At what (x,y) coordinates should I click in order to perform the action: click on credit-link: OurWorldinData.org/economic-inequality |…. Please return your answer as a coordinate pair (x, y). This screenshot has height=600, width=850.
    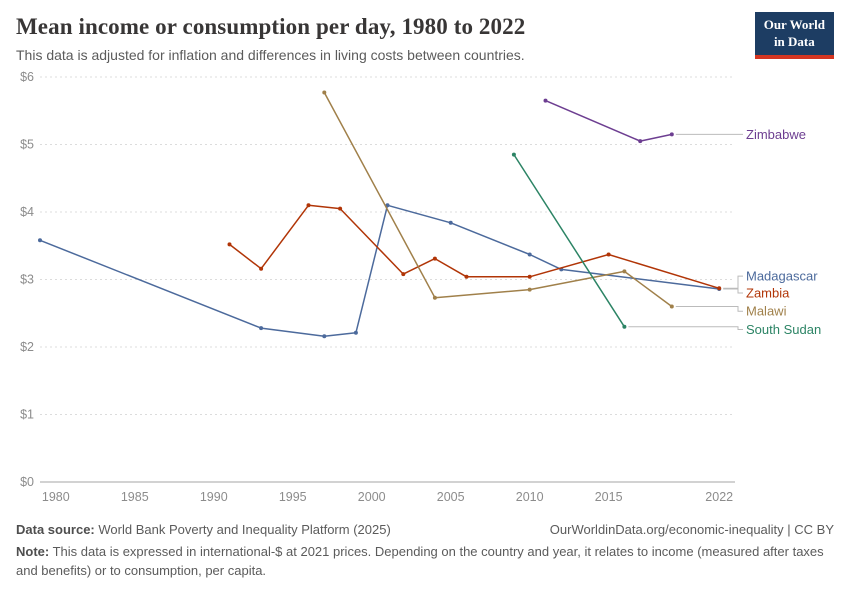
    Looking at the image, I should click on (691, 529).